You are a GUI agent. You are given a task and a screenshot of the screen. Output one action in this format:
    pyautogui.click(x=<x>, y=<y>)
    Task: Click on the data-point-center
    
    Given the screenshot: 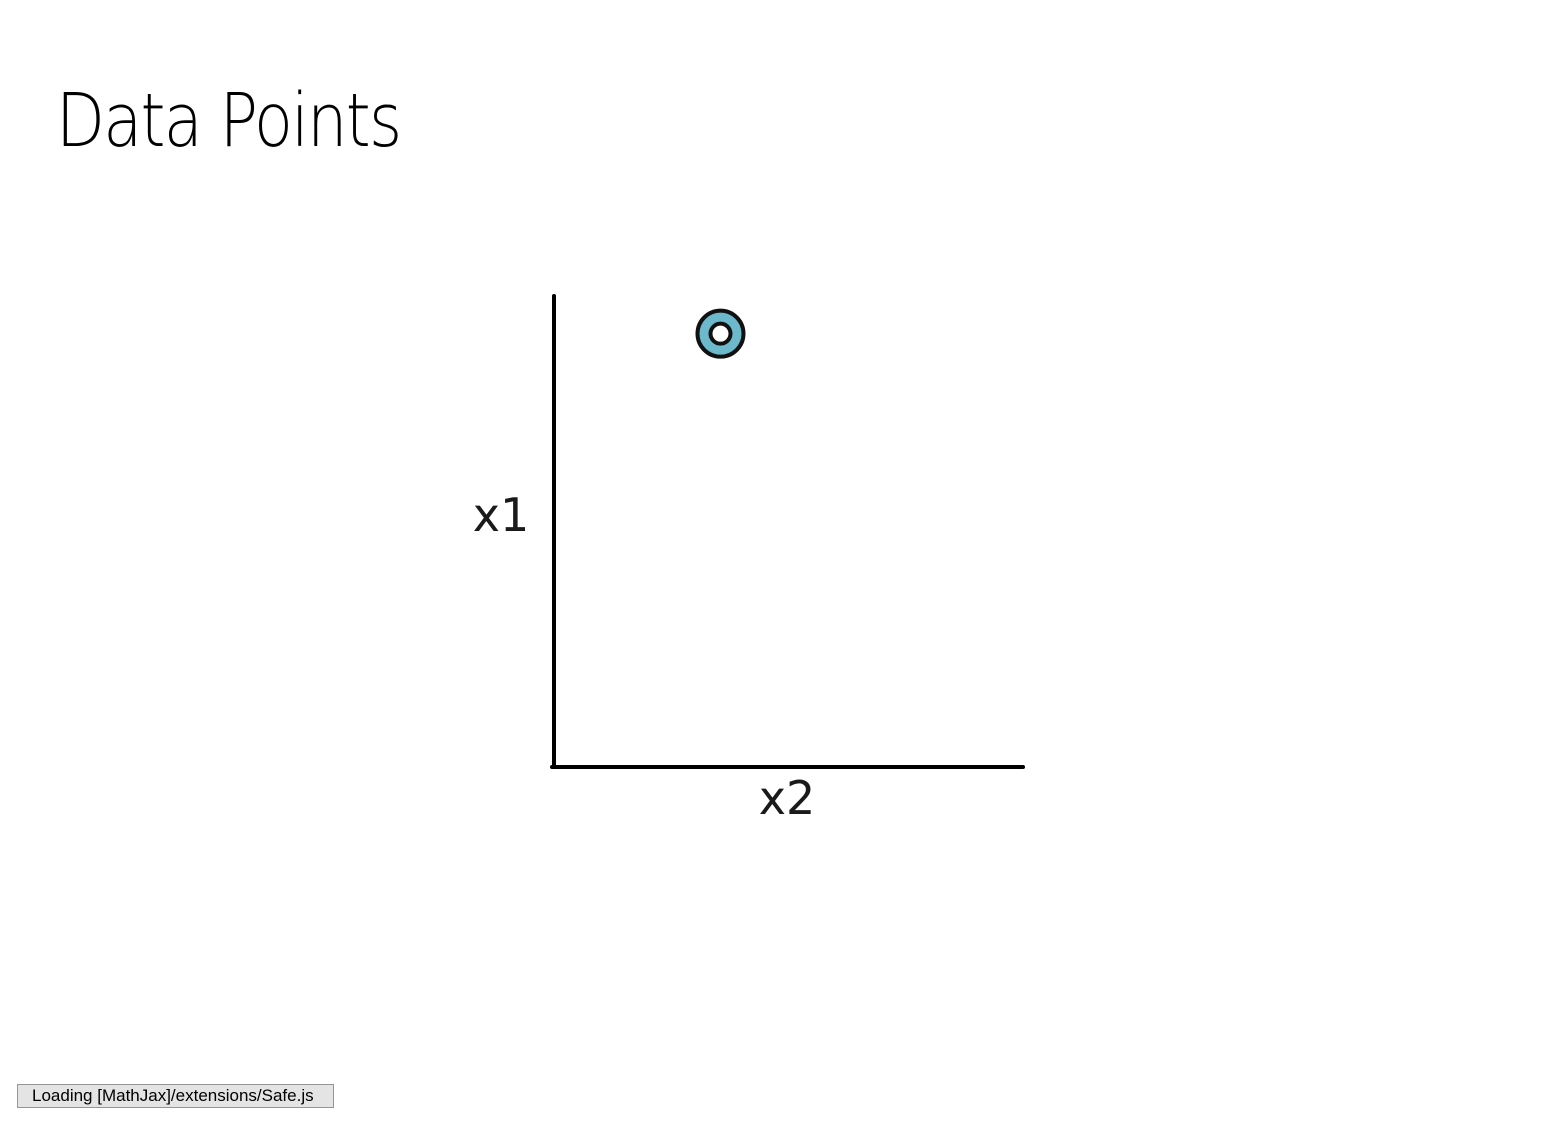 What is the action you would take?
    pyautogui.click(x=720, y=333)
    